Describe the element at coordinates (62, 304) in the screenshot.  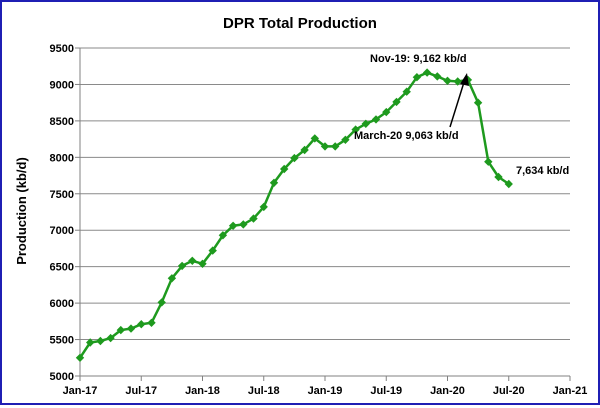
I see `y-tick-label: 6000` at that location.